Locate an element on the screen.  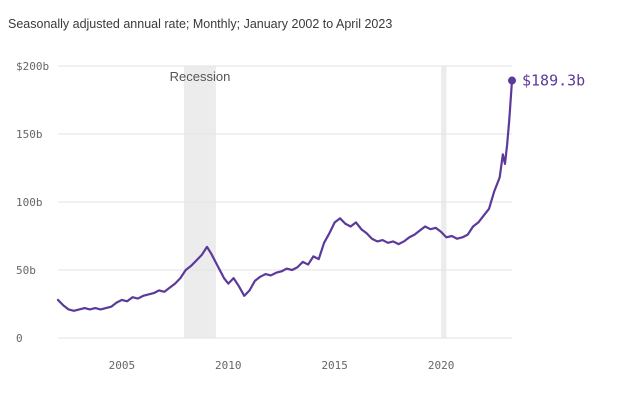
y-axis-labels: 0 50b 100b 150b $200b is located at coordinates (32, 202).